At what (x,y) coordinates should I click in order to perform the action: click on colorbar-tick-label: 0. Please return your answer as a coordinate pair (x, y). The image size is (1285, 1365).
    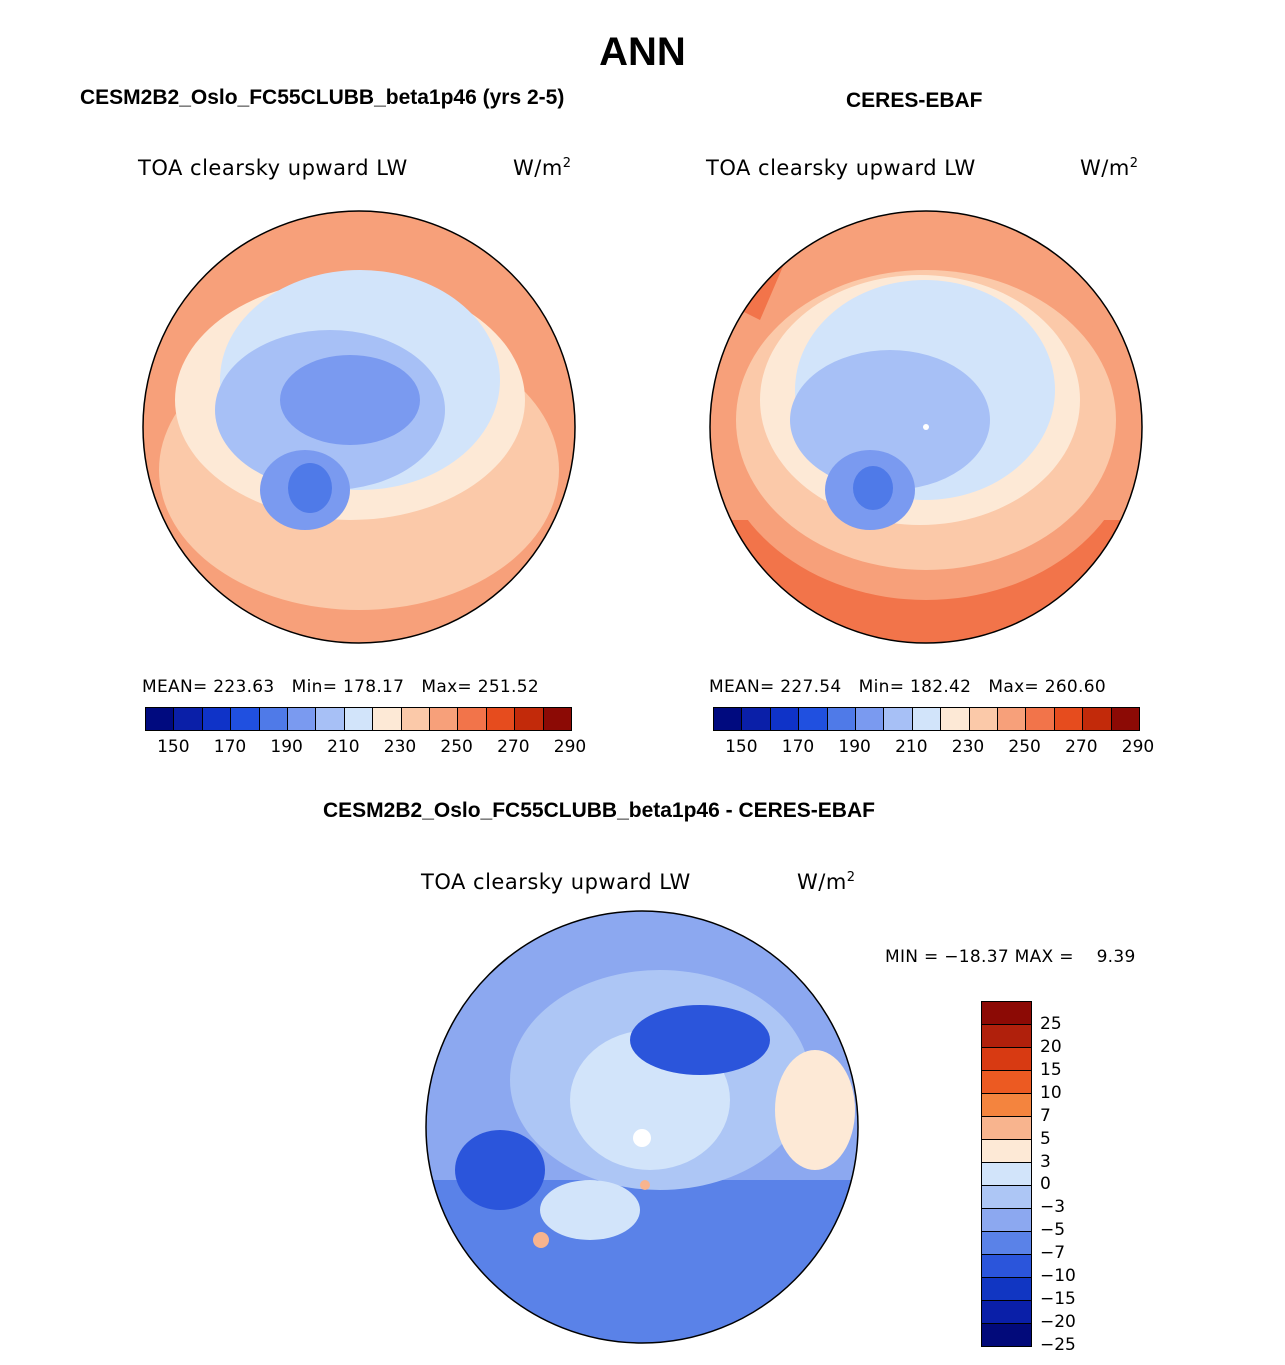
    Looking at the image, I should click on (1045, 1184).